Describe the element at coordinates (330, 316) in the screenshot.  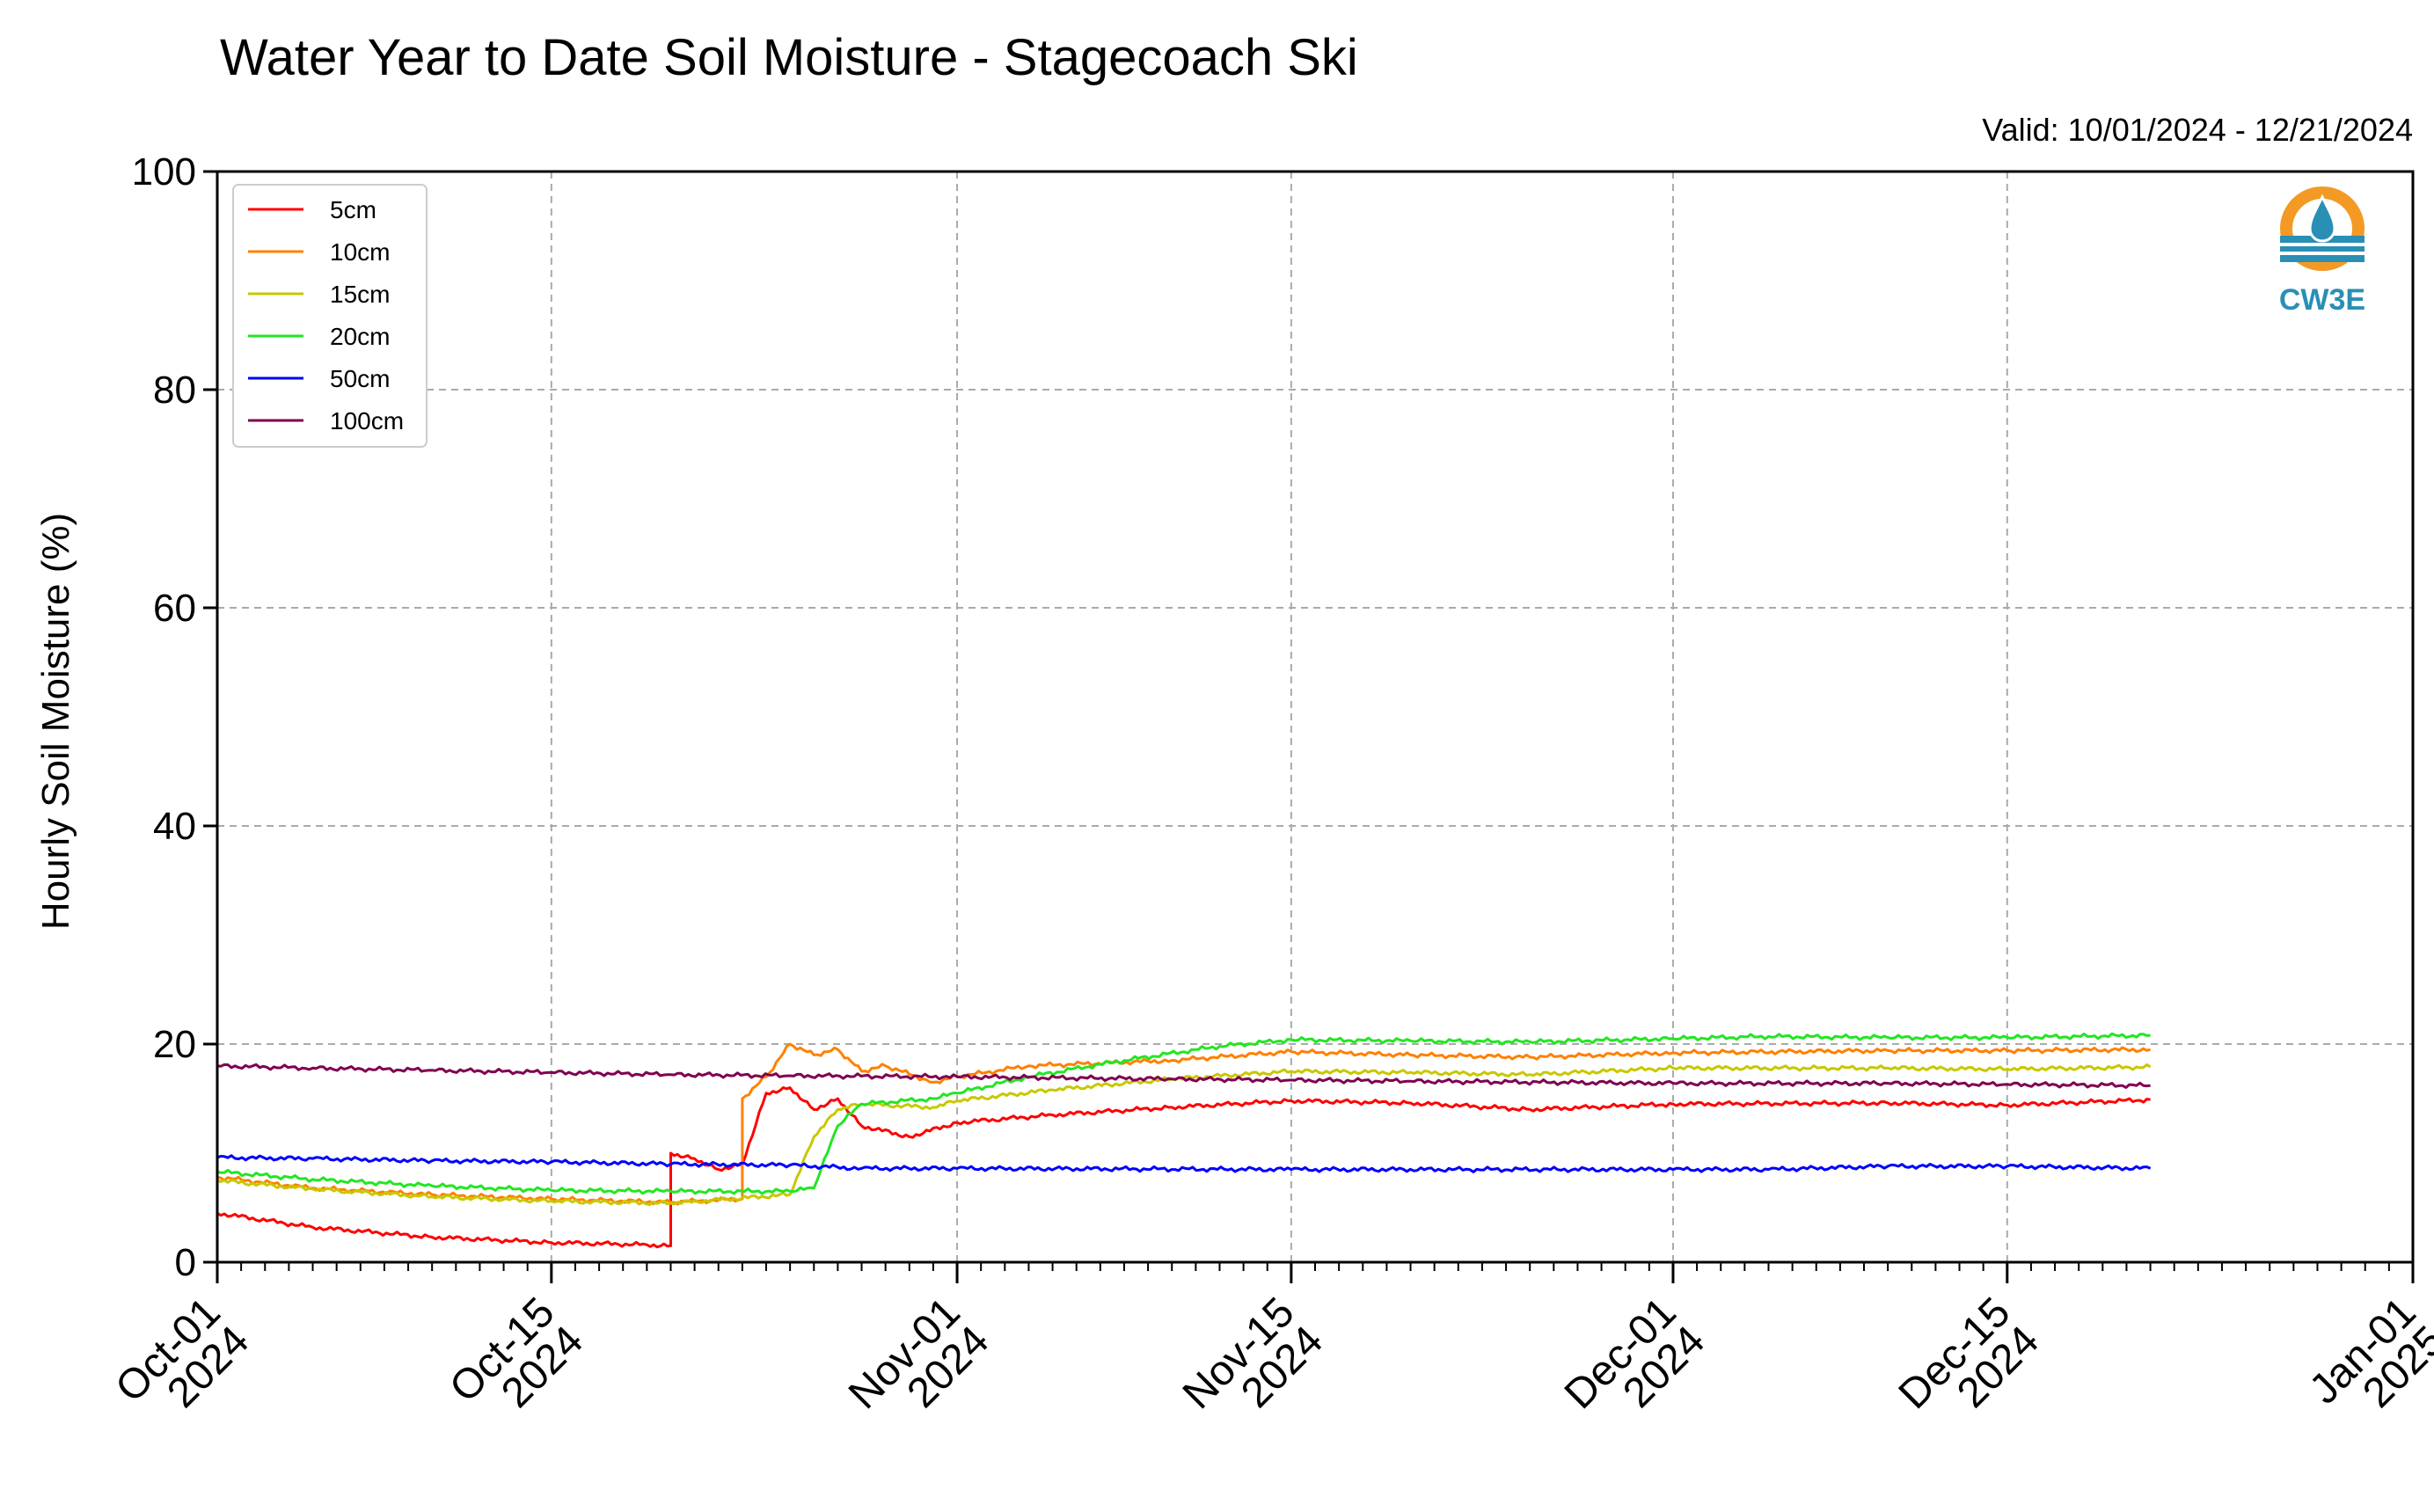
I see `legend: 5cm 10cm 15cm 20cm 50cm 100cm` at that location.